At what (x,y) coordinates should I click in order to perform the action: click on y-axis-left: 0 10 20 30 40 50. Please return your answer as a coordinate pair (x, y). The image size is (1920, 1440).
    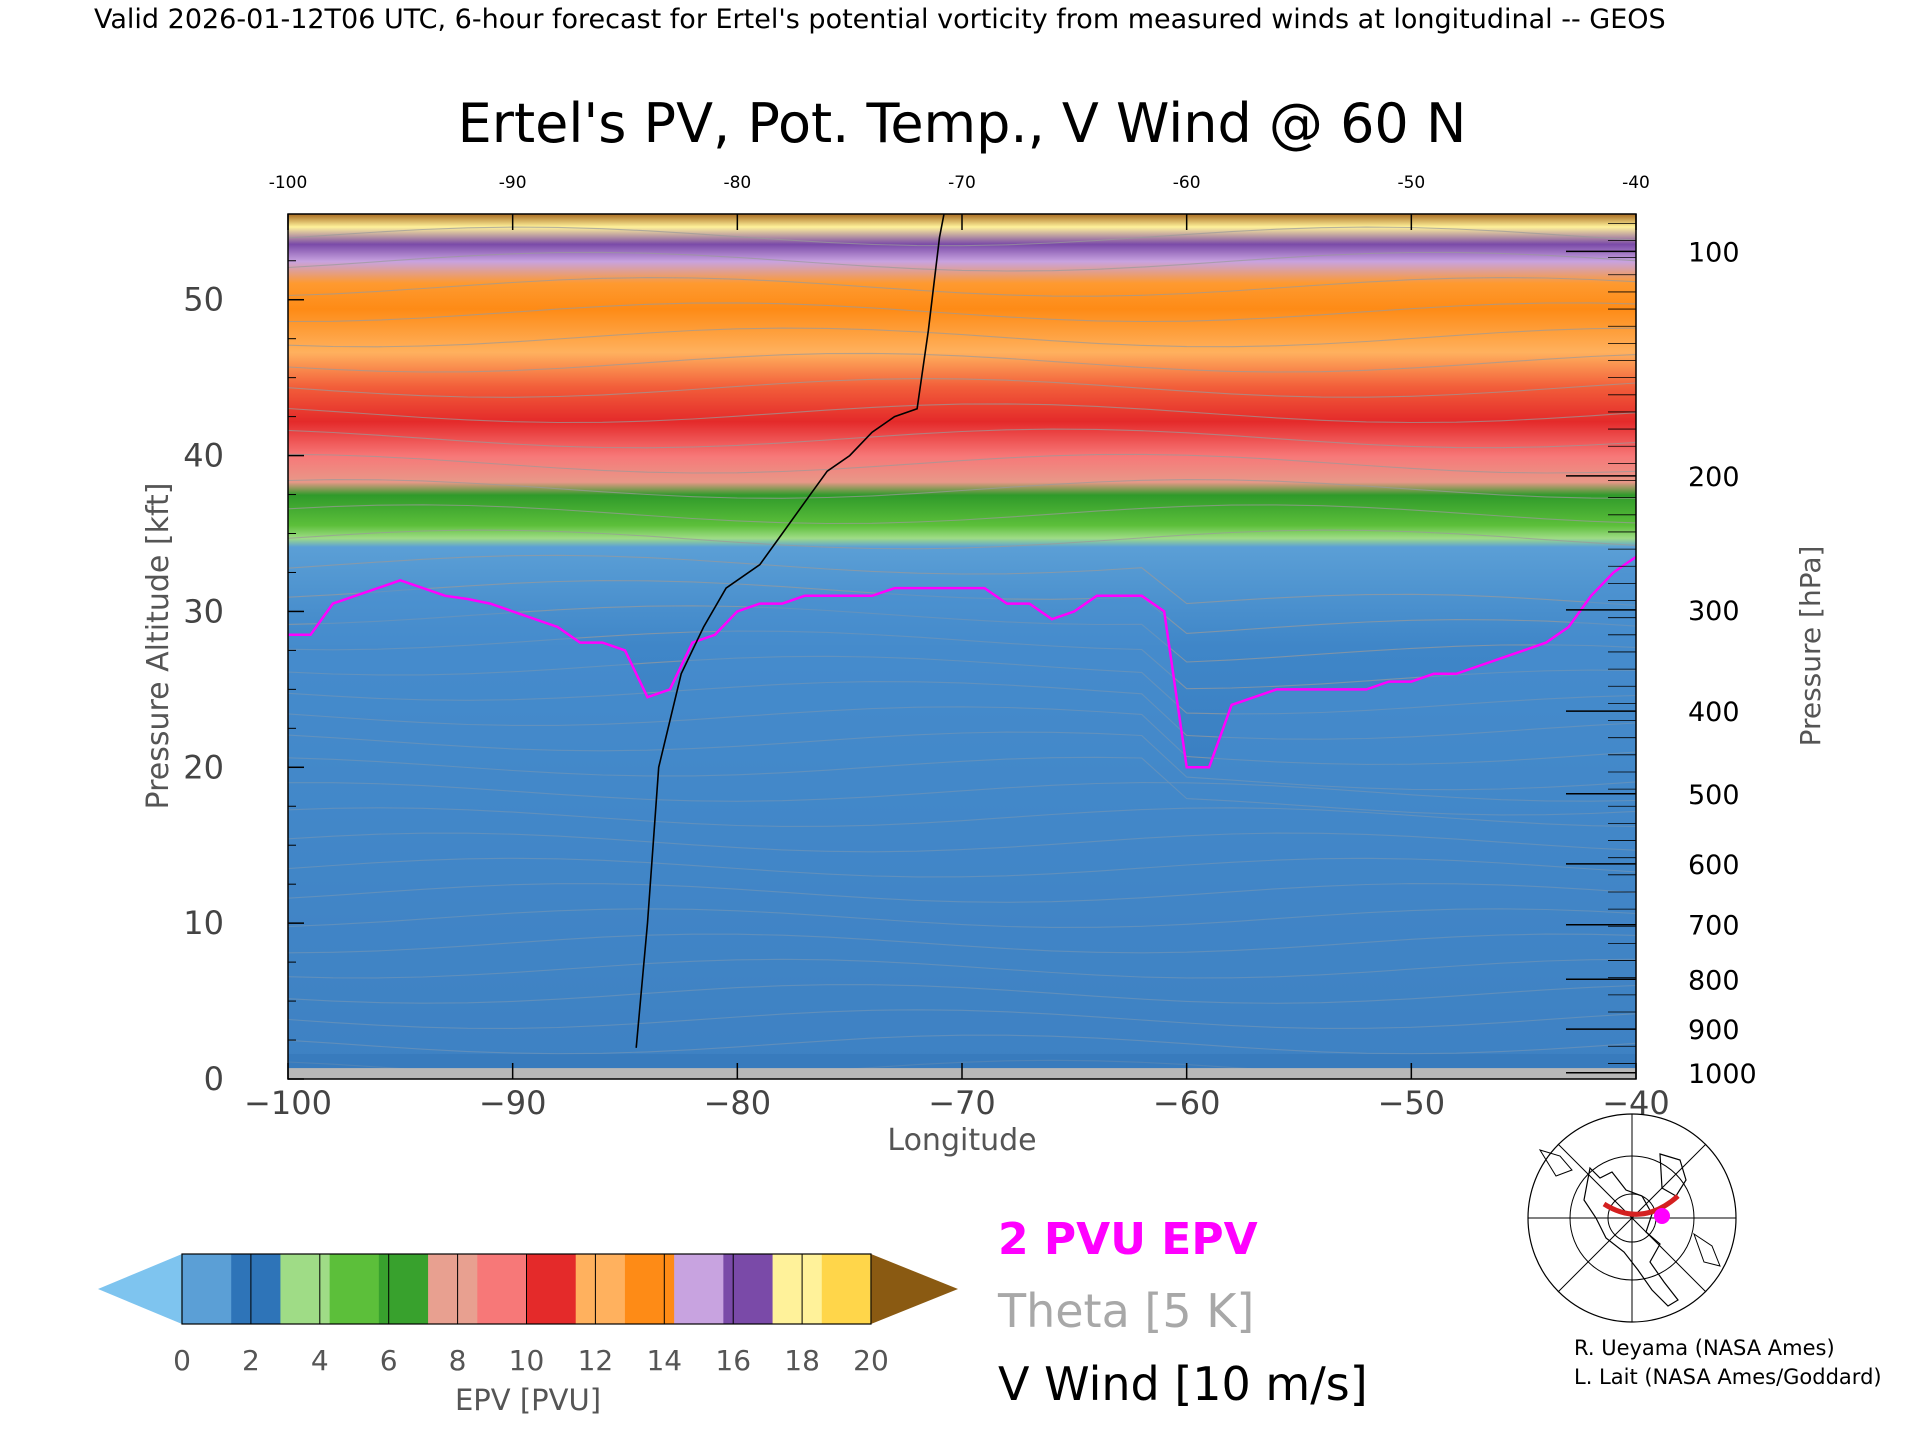
    Looking at the image, I should click on (243, 679).